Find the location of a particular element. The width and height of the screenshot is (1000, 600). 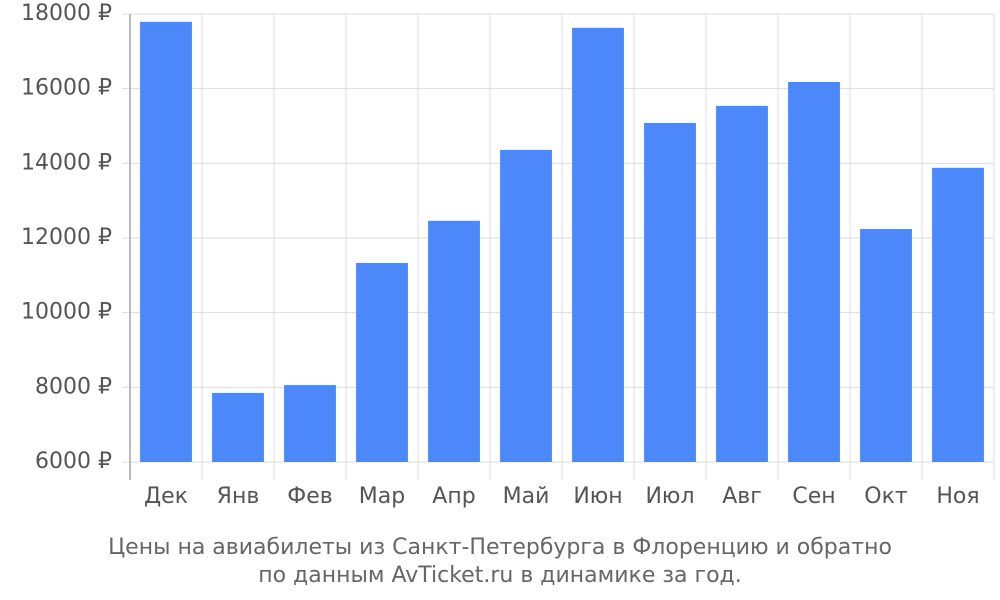

y-tick-label: 10000 ₽ is located at coordinates (66, 312).